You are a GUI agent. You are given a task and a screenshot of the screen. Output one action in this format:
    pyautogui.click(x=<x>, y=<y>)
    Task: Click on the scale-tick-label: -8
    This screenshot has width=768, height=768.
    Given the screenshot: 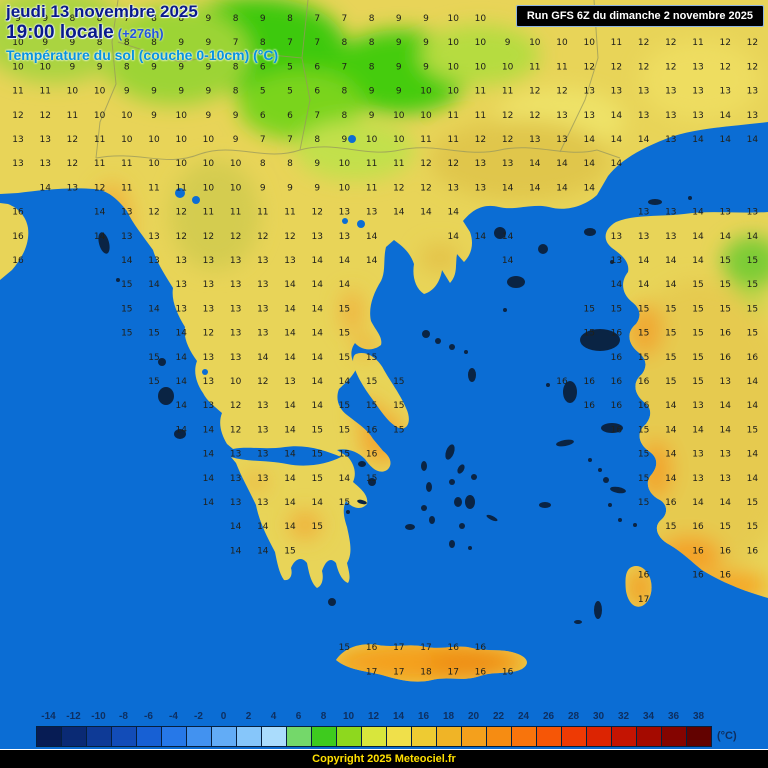 What is the action you would take?
    pyautogui.click(x=123, y=716)
    